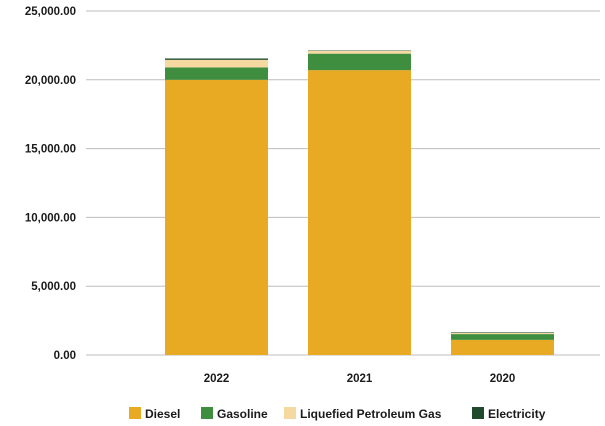 Image resolution: width=605 pixels, height=426 pixels. I want to click on x-tick-label: 2022, so click(217, 379).